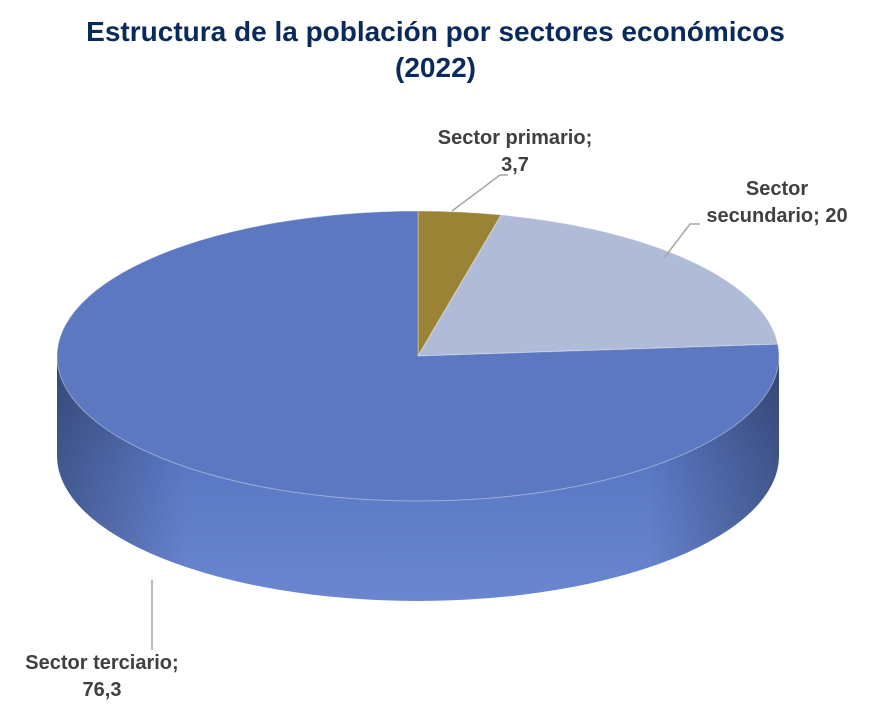 The width and height of the screenshot is (871, 716). Describe the element at coordinates (777, 189) in the screenshot. I see `label-sector-secundario-name: Sector` at that location.